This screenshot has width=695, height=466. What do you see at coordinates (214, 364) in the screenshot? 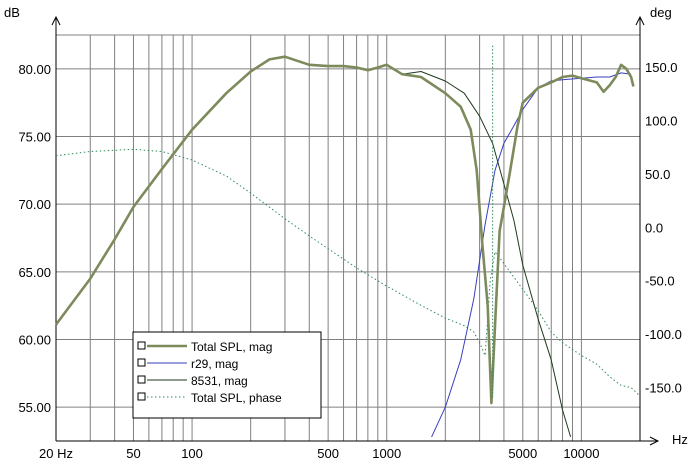
I see `legend-label: r29, mag` at bounding box center [214, 364].